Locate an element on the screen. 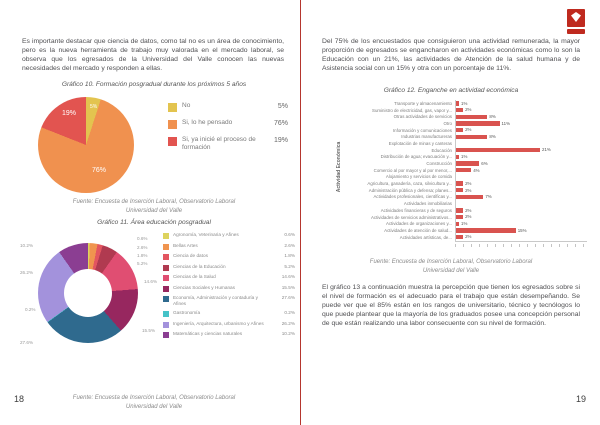  bar-row: Otras actividades de servicios 8% is located at coordinates (465, 116).